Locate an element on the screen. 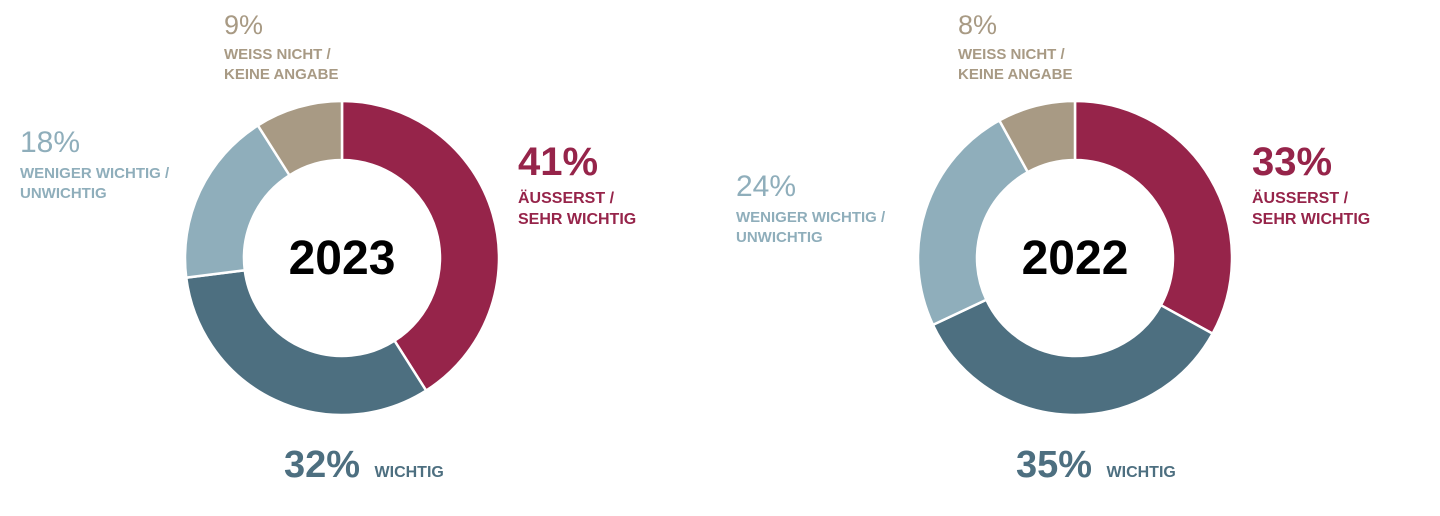 The width and height of the screenshot is (1440, 516). slice-percent-weniger-2023: 18% is located at coordinates (50, 142).